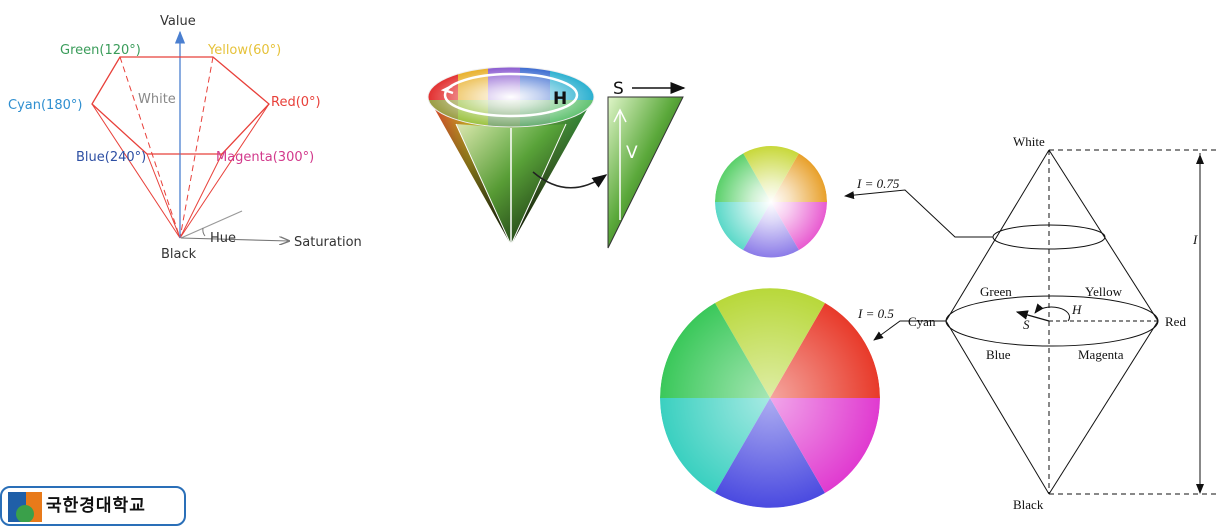 This screenshot has width=1226, height=526. I want to click on magenta-label: Magenta(300°), so click(265, 157).